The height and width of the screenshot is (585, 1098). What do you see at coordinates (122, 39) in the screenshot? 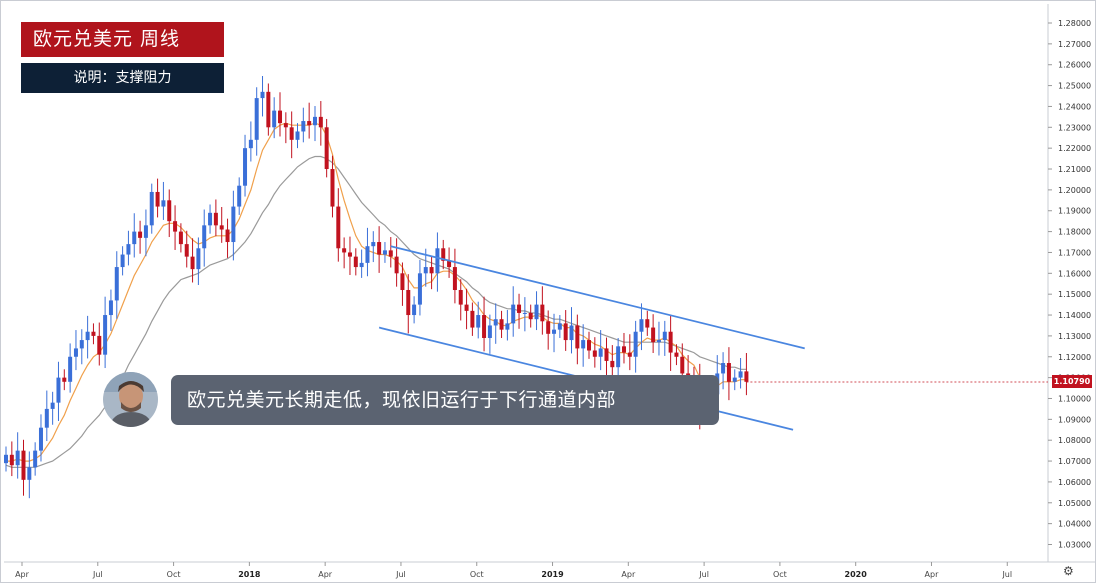
I see `chart-title: 欧元兑美元 周线` at bounding box center [122, 39].